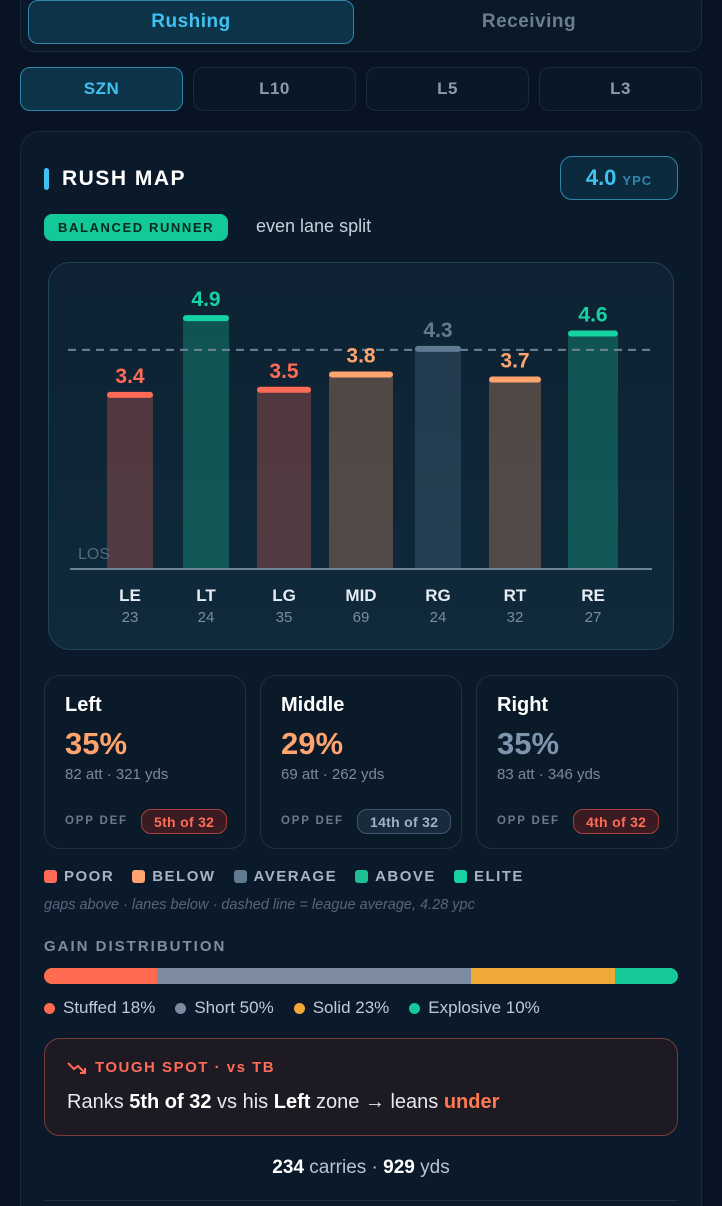 This screenshot has width=722, height=1206. Describe the element at coordinates (361, 471) in the screenshot. I see `lane-bar-mid` at that location.